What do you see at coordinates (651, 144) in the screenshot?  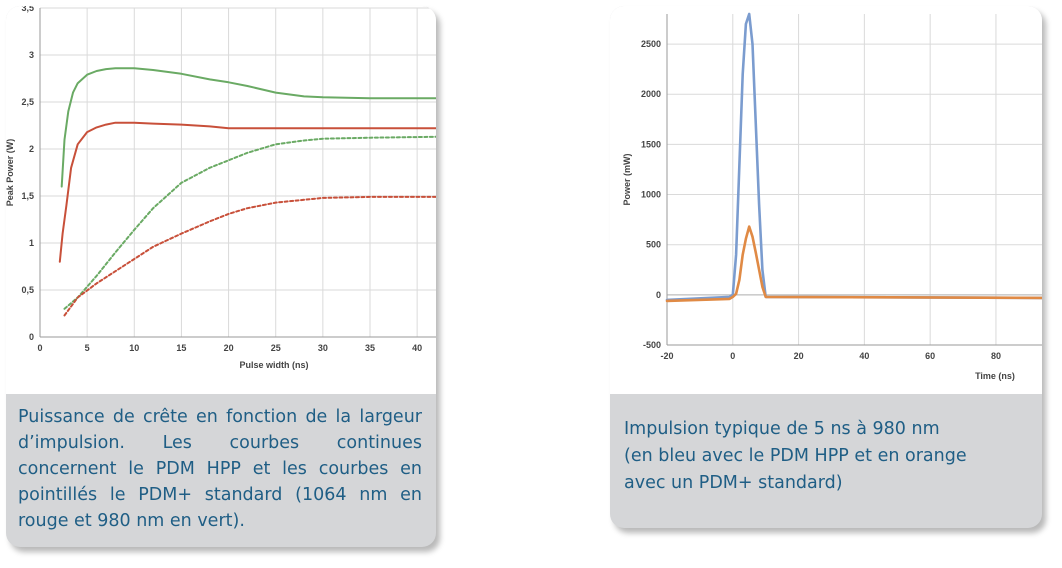 I see `y-tick-label: 1500` at bounding box center [651, 144].